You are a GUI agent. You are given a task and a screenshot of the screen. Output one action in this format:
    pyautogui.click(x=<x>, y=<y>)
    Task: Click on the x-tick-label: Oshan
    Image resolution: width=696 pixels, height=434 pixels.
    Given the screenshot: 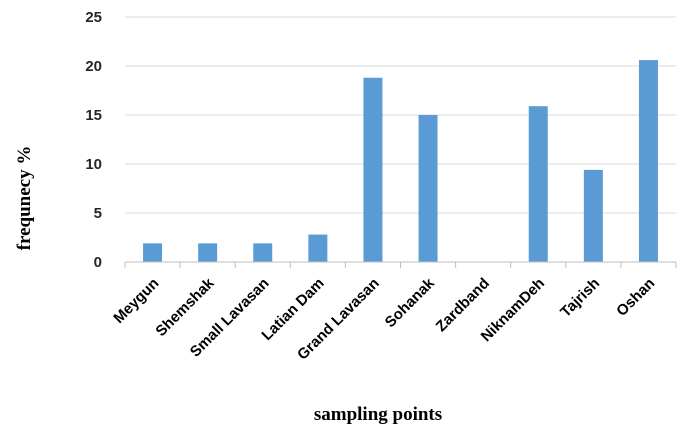 What is the action you would take?
    pyautogui.click(x=635, y=297)
    